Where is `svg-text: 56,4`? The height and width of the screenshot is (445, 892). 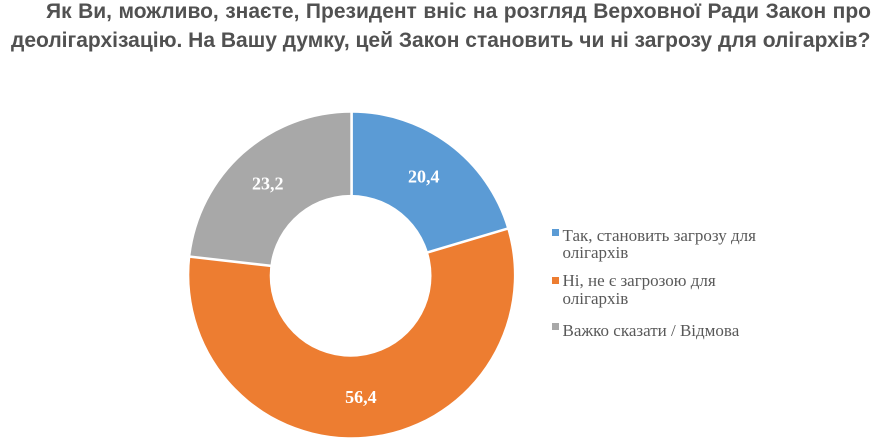 svg-text: 56,4 is located at coordinates (361, 397).